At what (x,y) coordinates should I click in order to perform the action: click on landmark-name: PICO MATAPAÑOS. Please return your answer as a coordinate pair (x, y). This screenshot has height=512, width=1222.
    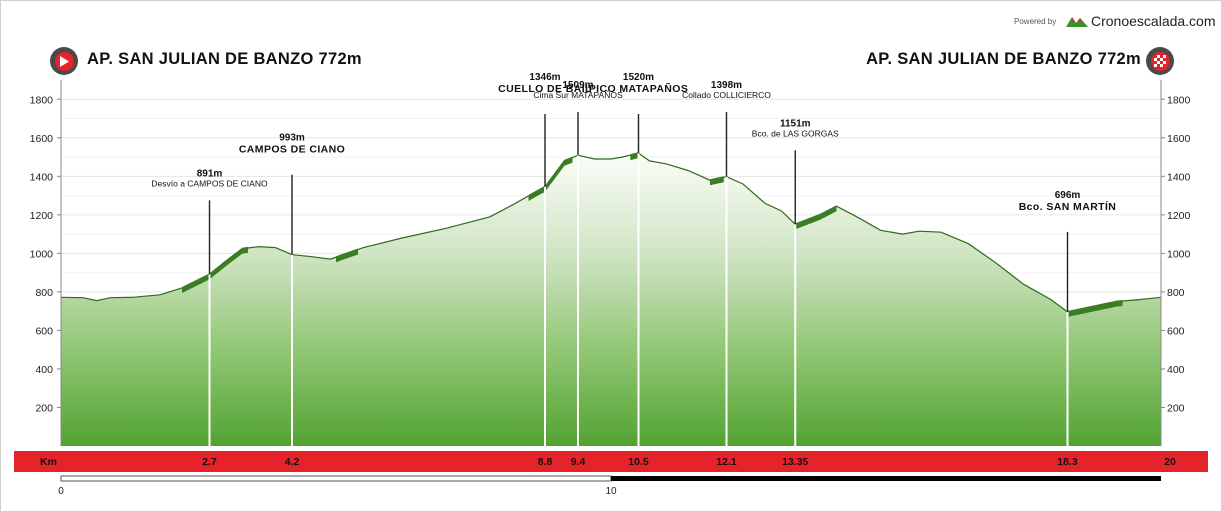
    Looking at the image, I should click on (639, 88).